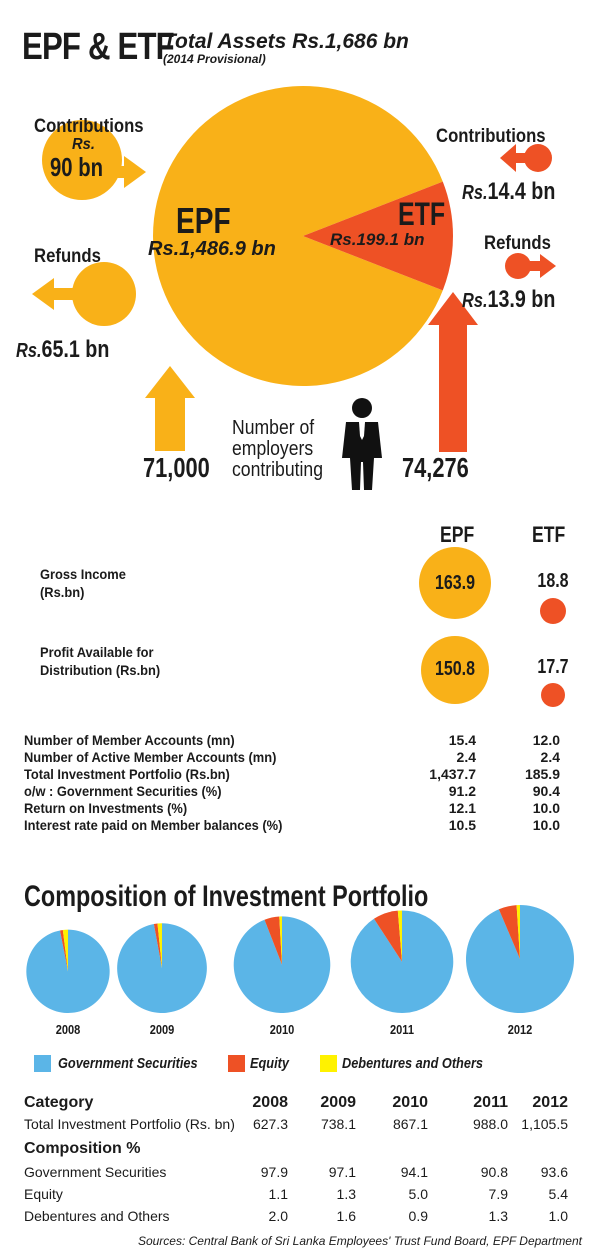 The image size is (596, 1256). What do you see at coordinates (490, 1124) in the screenshot?
I see `total-value: 988.0` at bounding box center [490, 1124].